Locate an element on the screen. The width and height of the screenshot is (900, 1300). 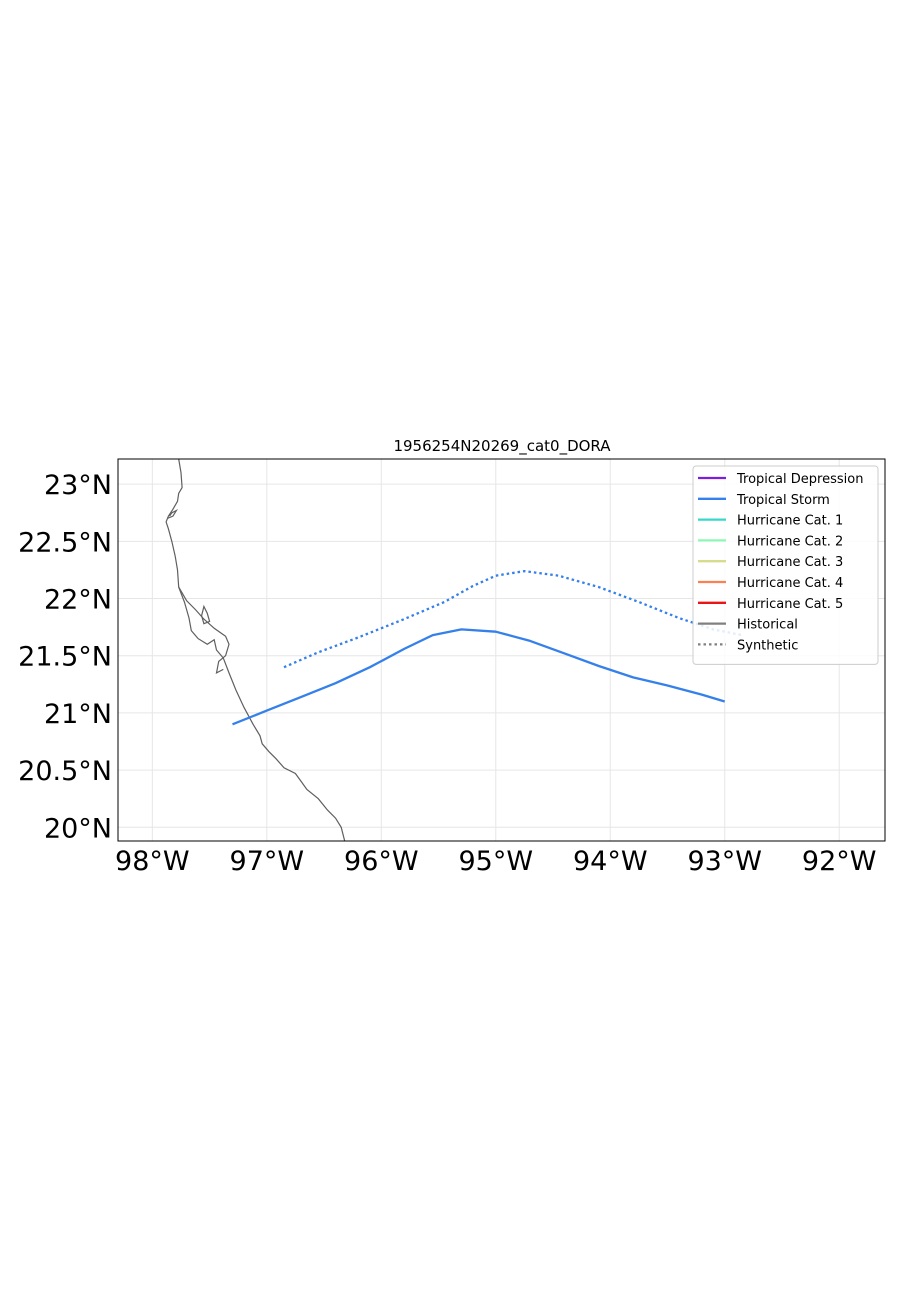
y-tick-label: 23°N is located at coordinates (78, 485).